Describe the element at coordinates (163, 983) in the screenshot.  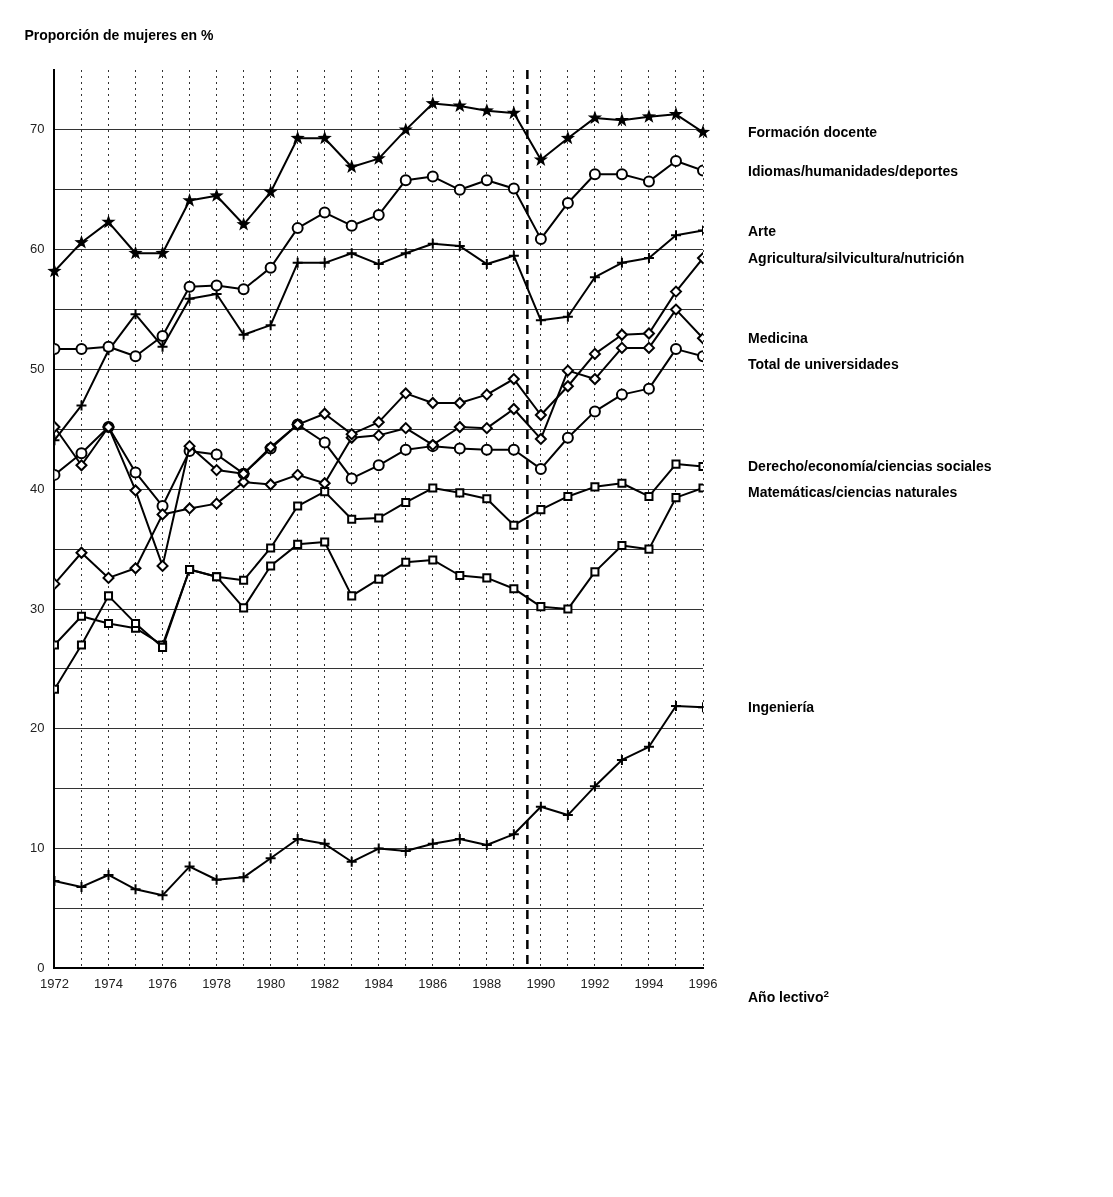
I see `x-tick-label: 1976` at that location.